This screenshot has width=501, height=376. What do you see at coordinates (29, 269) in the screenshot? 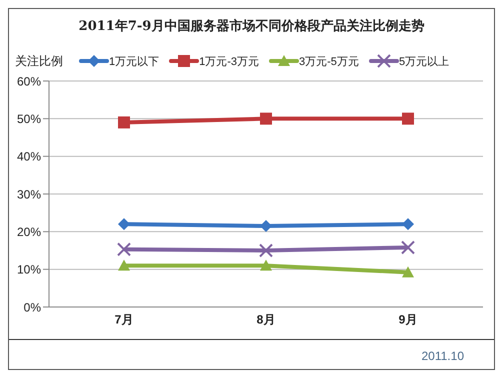
I see `y-tick-label: 10%` at bounding box center [29, 269].